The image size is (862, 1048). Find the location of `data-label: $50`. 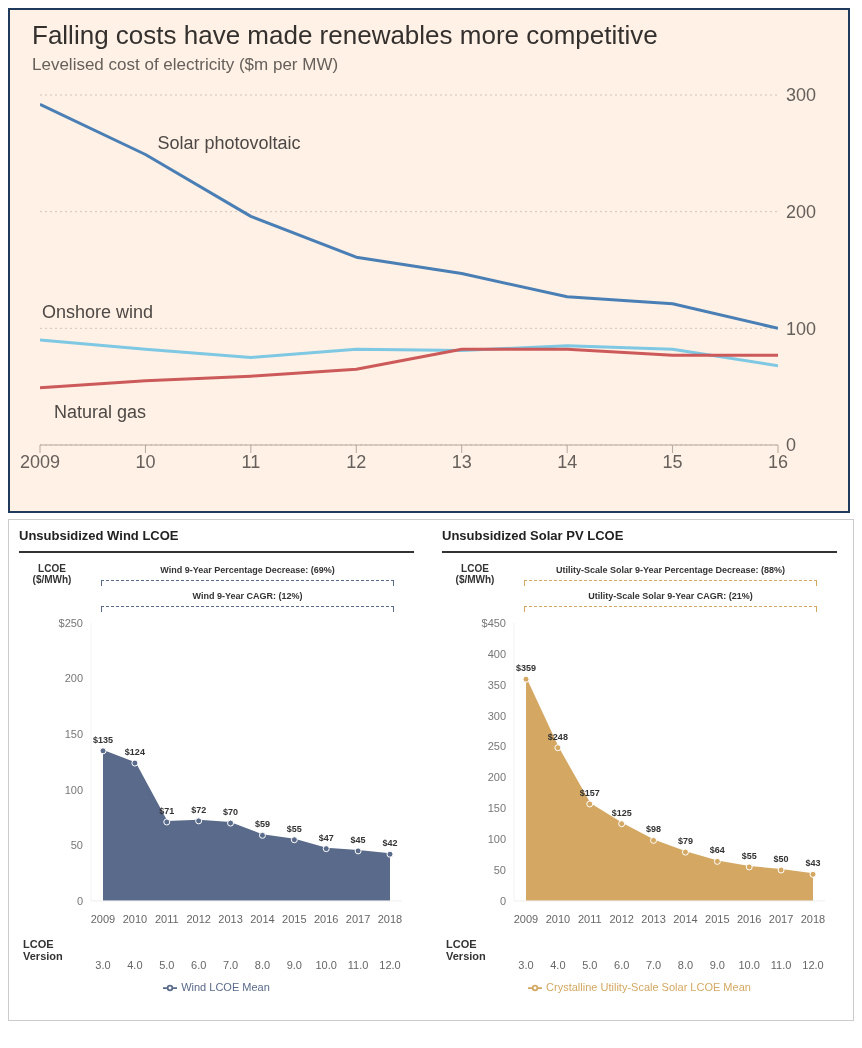

data-label: $50 is located at coordinates (781, 859).